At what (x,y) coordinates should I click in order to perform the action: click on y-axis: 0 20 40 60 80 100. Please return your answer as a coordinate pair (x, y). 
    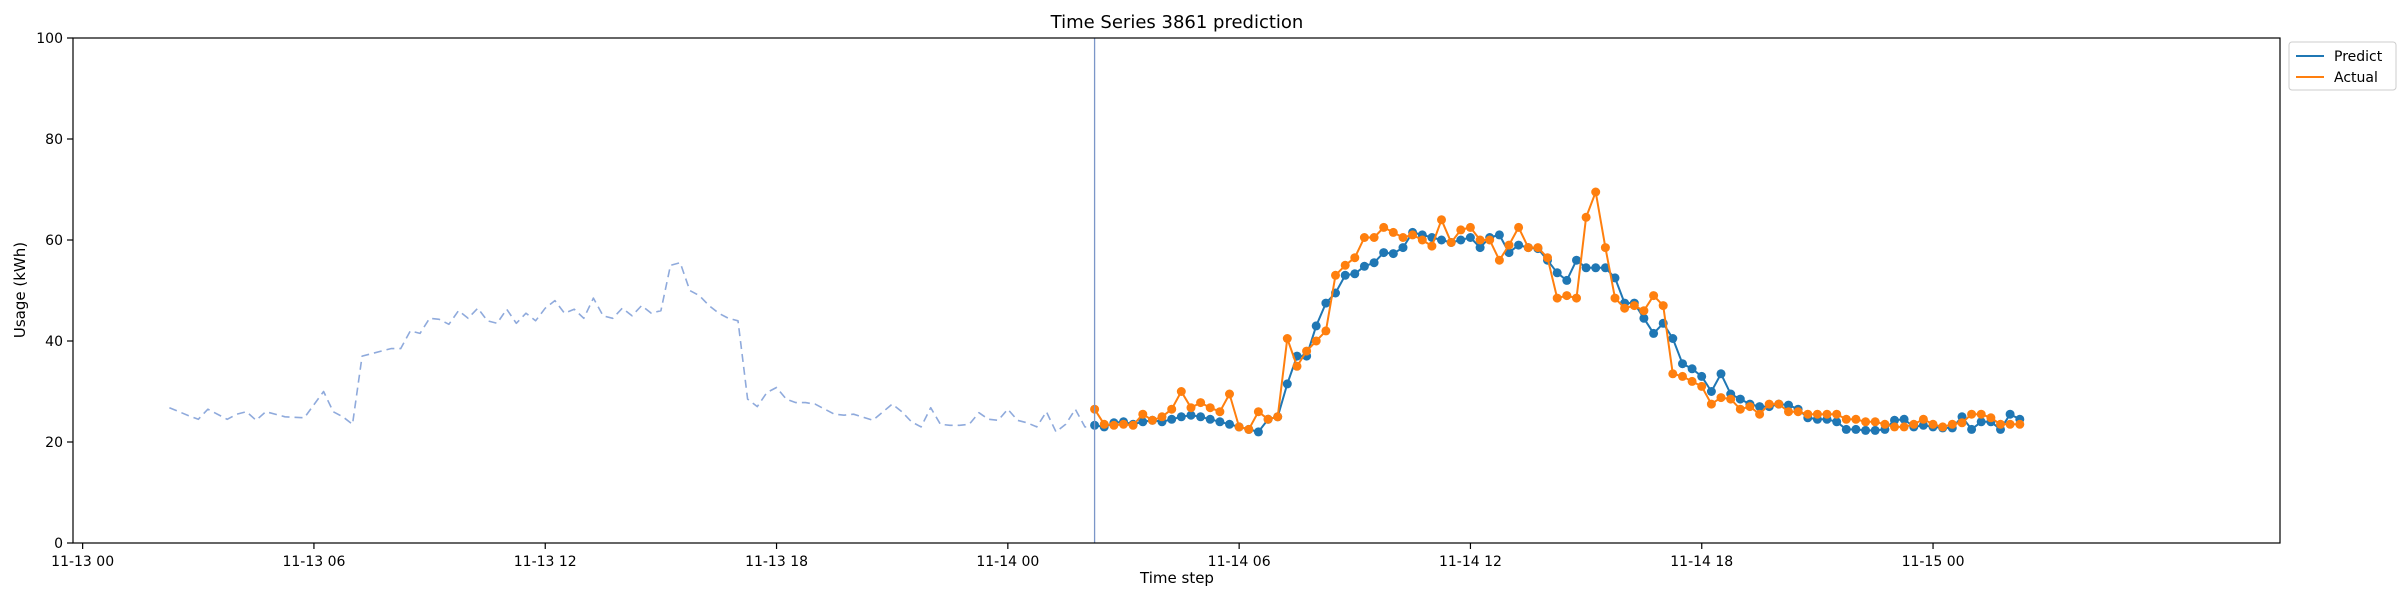
    Looking at the image, I should click on (54, 291).